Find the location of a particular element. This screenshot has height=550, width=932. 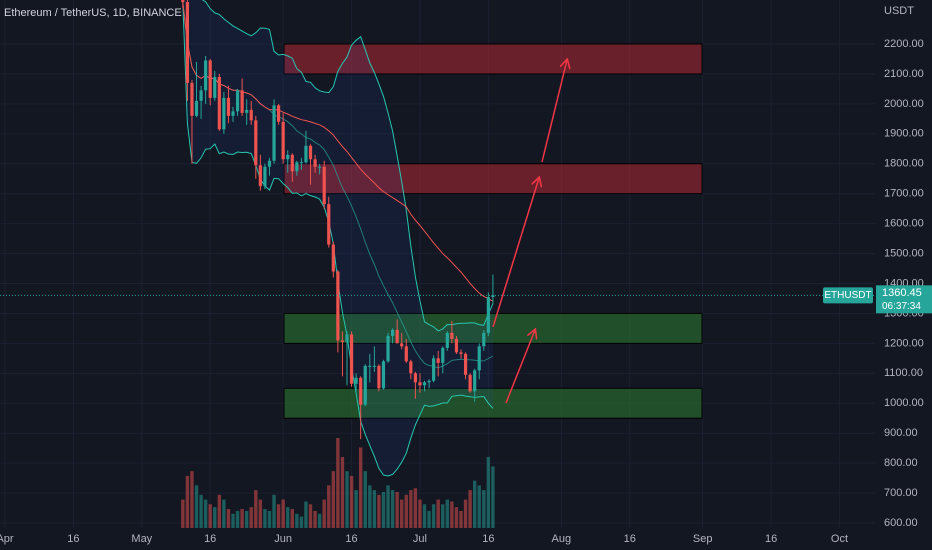

x-tick-label: Sep is located at coordinates (703, 539).